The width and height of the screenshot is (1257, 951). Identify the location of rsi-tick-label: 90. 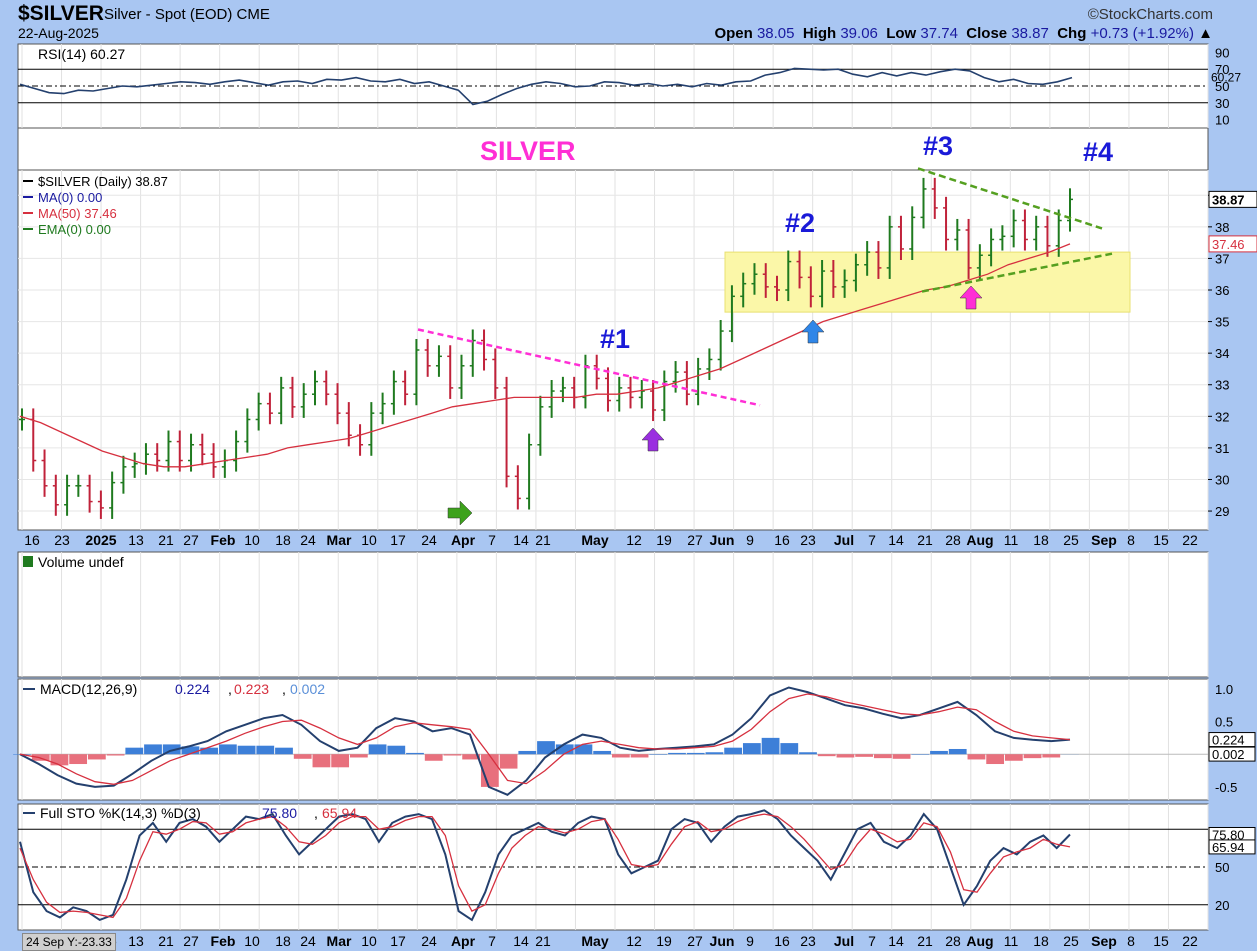
(1222, 52).